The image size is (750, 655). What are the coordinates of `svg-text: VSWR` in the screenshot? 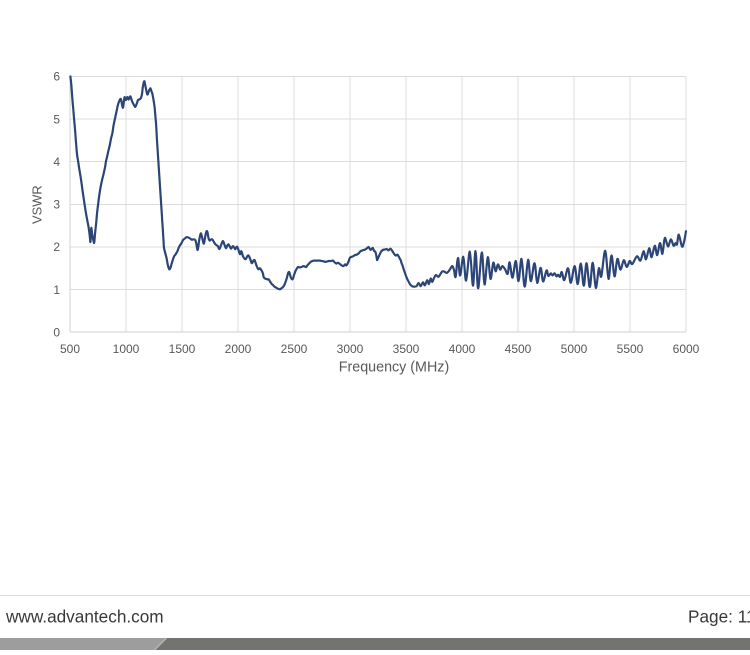 It's located at (37, 204).